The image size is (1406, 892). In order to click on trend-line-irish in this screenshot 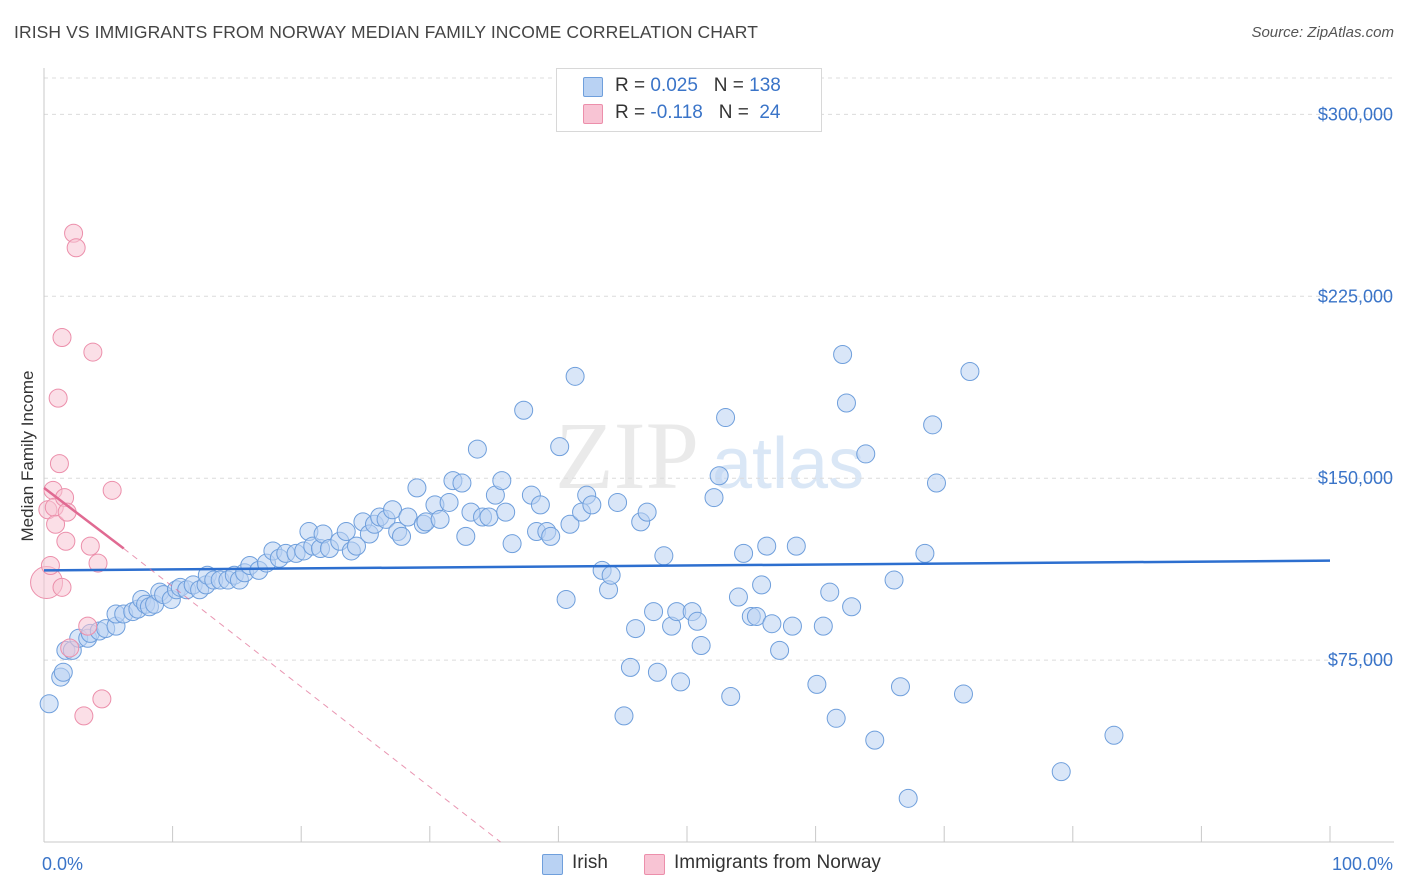, I will do `click(687, 565)`.